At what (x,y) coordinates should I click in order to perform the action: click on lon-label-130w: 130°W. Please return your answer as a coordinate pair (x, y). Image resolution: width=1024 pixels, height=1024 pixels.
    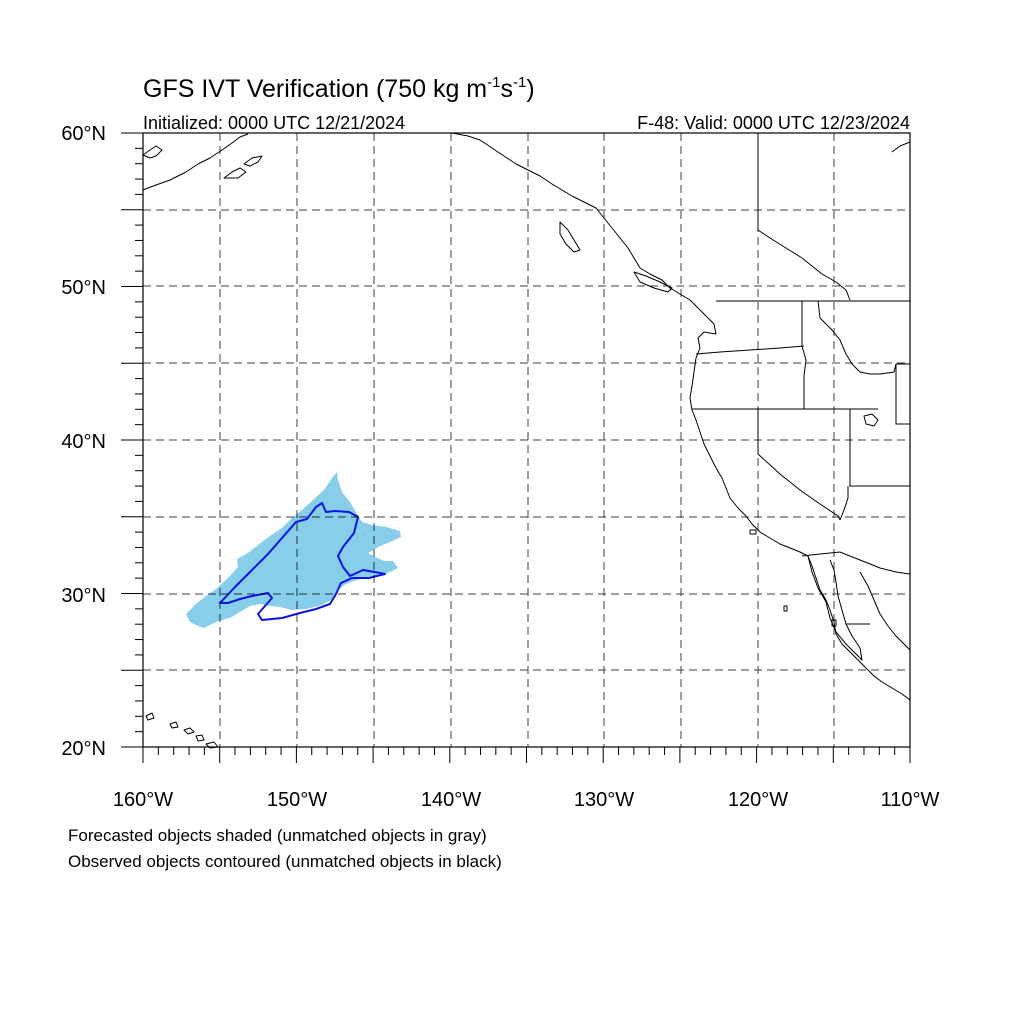
    Looking at the image, I should click on (604, 800).